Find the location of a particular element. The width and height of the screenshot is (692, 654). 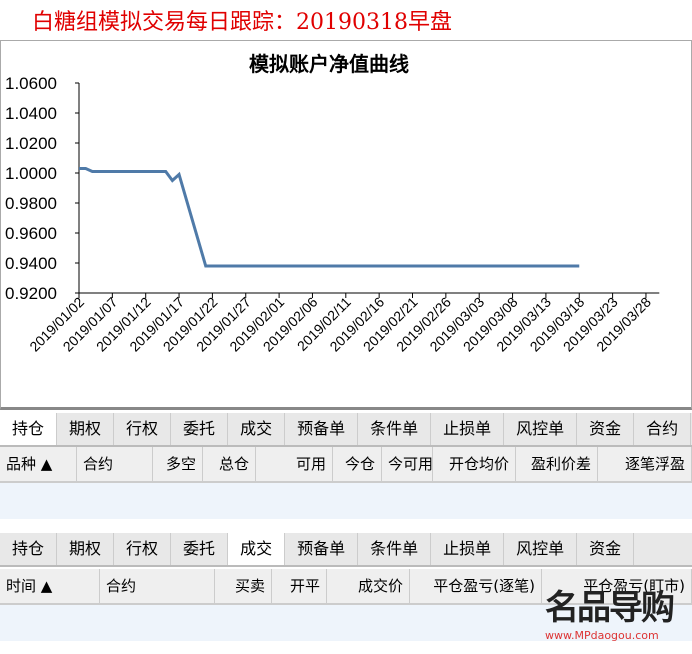

y-tick-label: 0.9400 is located at coordinates (31, 263).